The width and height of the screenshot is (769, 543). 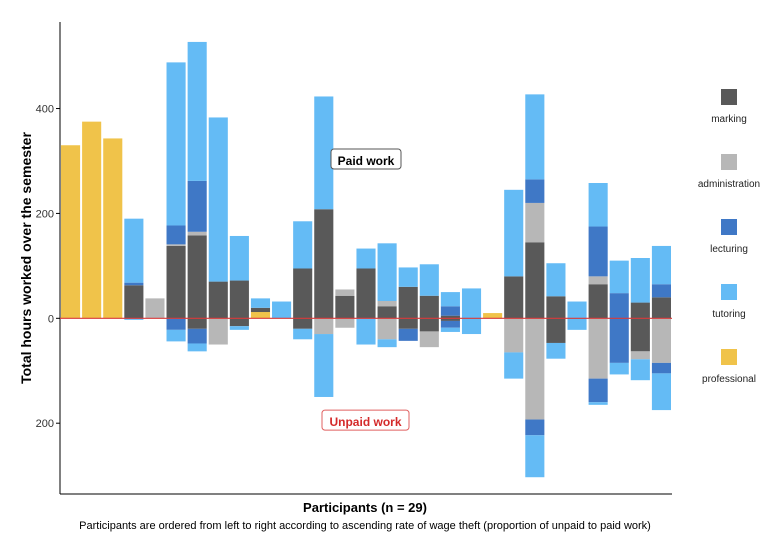 What do you see at coordinates (729, 367) in the screenshot?
I see `legend-item-professional: professional` at bounding box center [729, 367].